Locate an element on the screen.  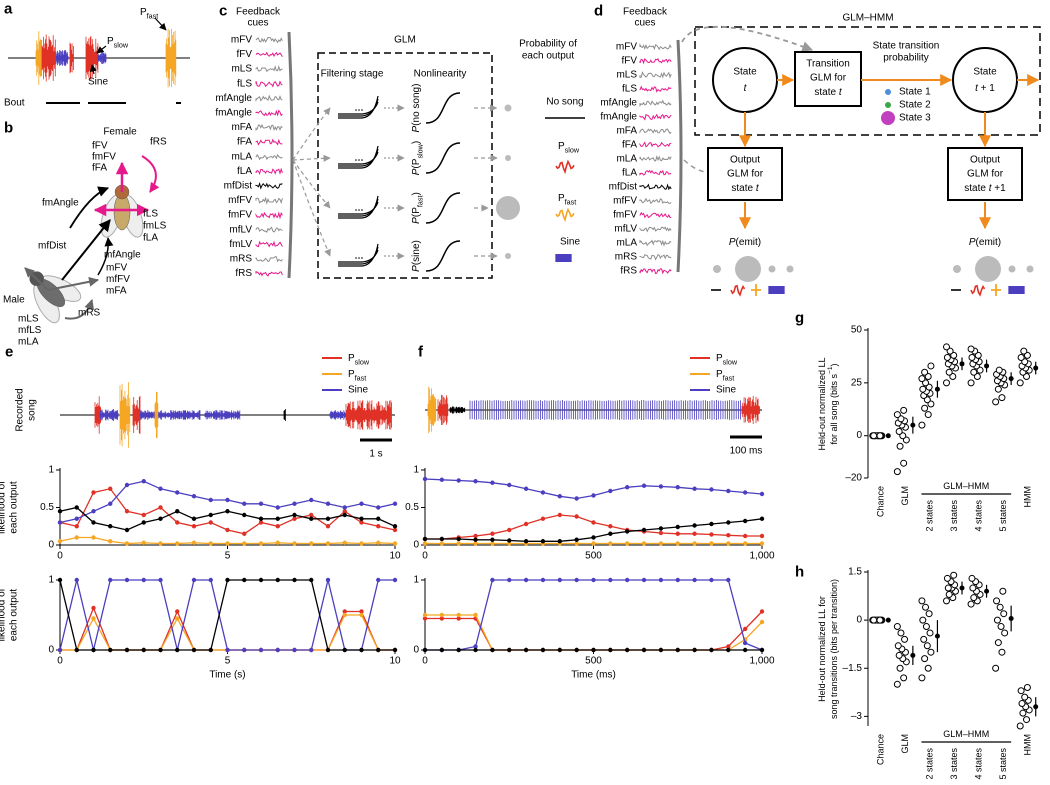
label: GLM for is located at coordinates (985, 174).